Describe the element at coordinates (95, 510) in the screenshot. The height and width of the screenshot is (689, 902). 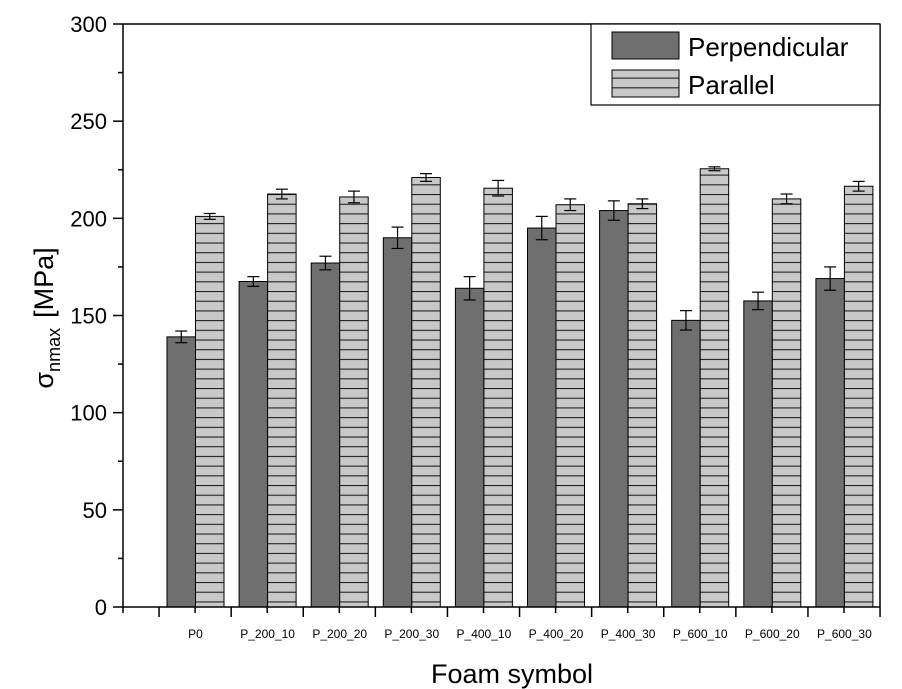
I see `y-tick-label: 50` at that location.